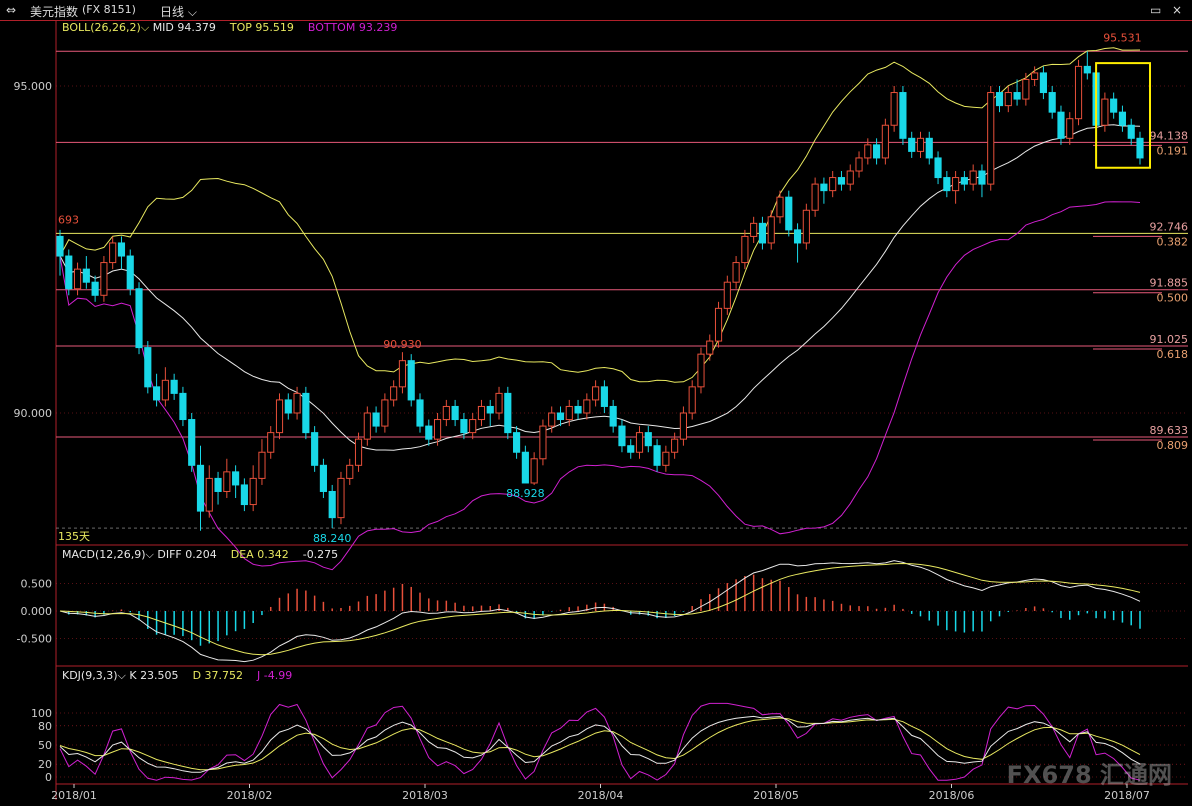 The image size is (1192, 806). What do you see at coordinates (278, 675) in the screenshot?
I see `kdj-j-value: -4.99` at bounding box center [278, 675].